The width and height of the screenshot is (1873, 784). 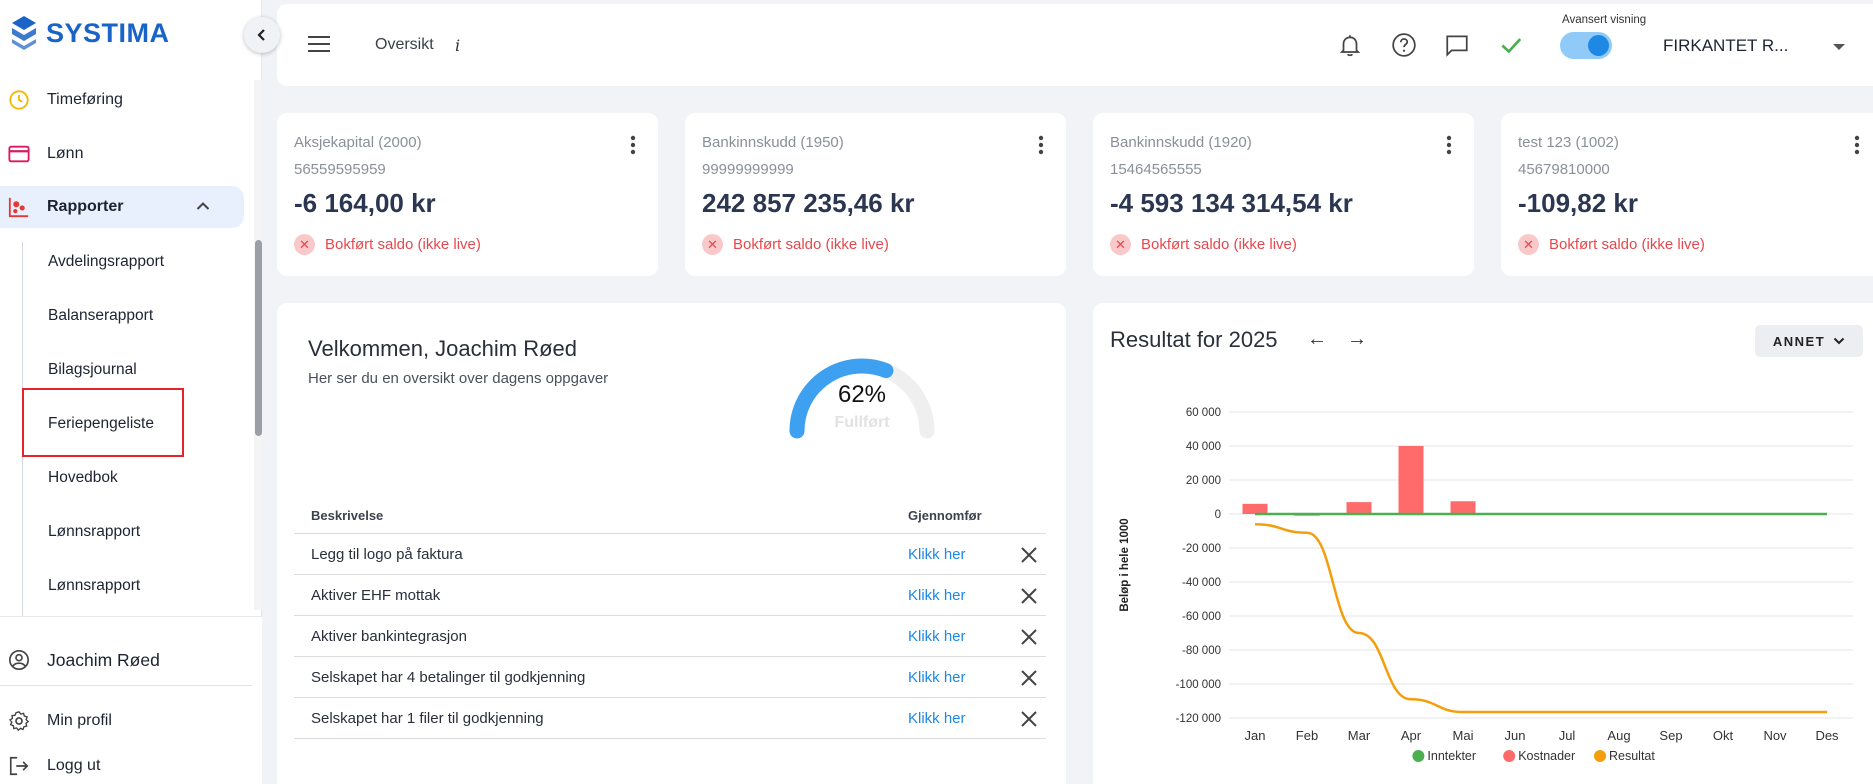 What do you see at coordinates (94, 585) in the screenshot?
I see `sidebar-subitem-lonnsrapport-2: Lønnsrapport` at bounding box center [94, 585].